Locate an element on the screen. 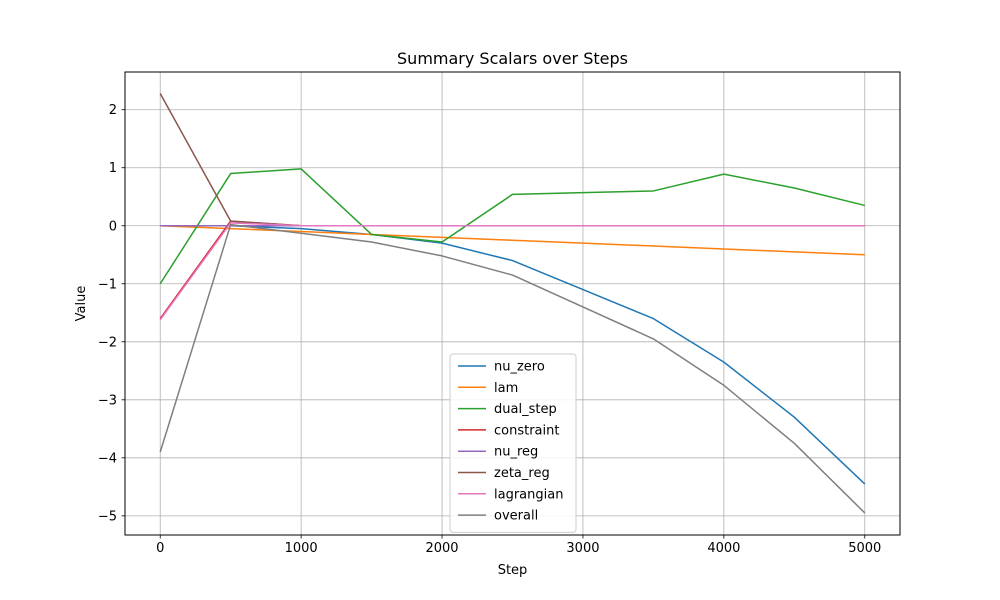 The image size is (1000, 600). y-tick-label: 2 is located at coordinates (113, 110).